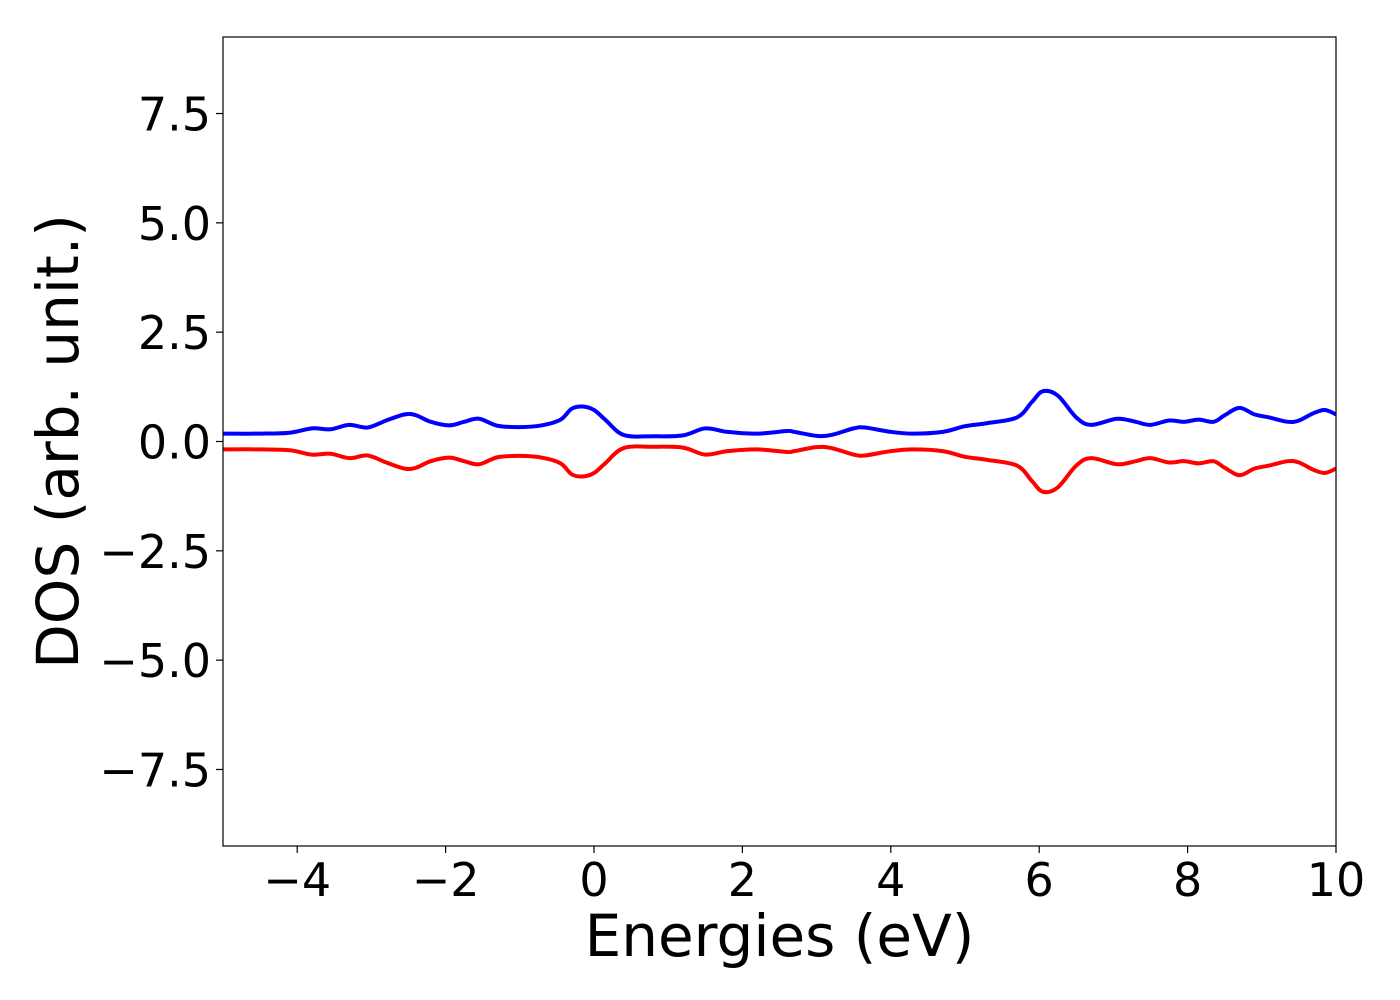 This screenshot has width=1400, height=1000. What do you see at coordinates (890, 880) in the screenshot?
I see `x-tick-label: 4` at bounding box center [890, 880].